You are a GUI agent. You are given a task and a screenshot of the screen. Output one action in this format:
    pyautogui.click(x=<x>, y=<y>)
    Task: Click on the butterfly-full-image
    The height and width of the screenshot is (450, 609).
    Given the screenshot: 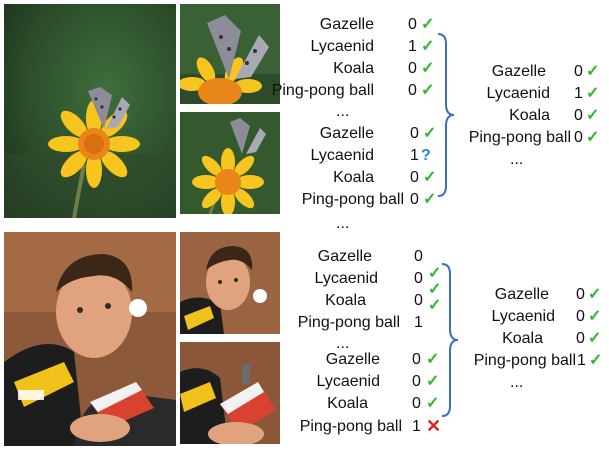 What is the action you would take?
    pyautogui.click(x=90, y=111)
    